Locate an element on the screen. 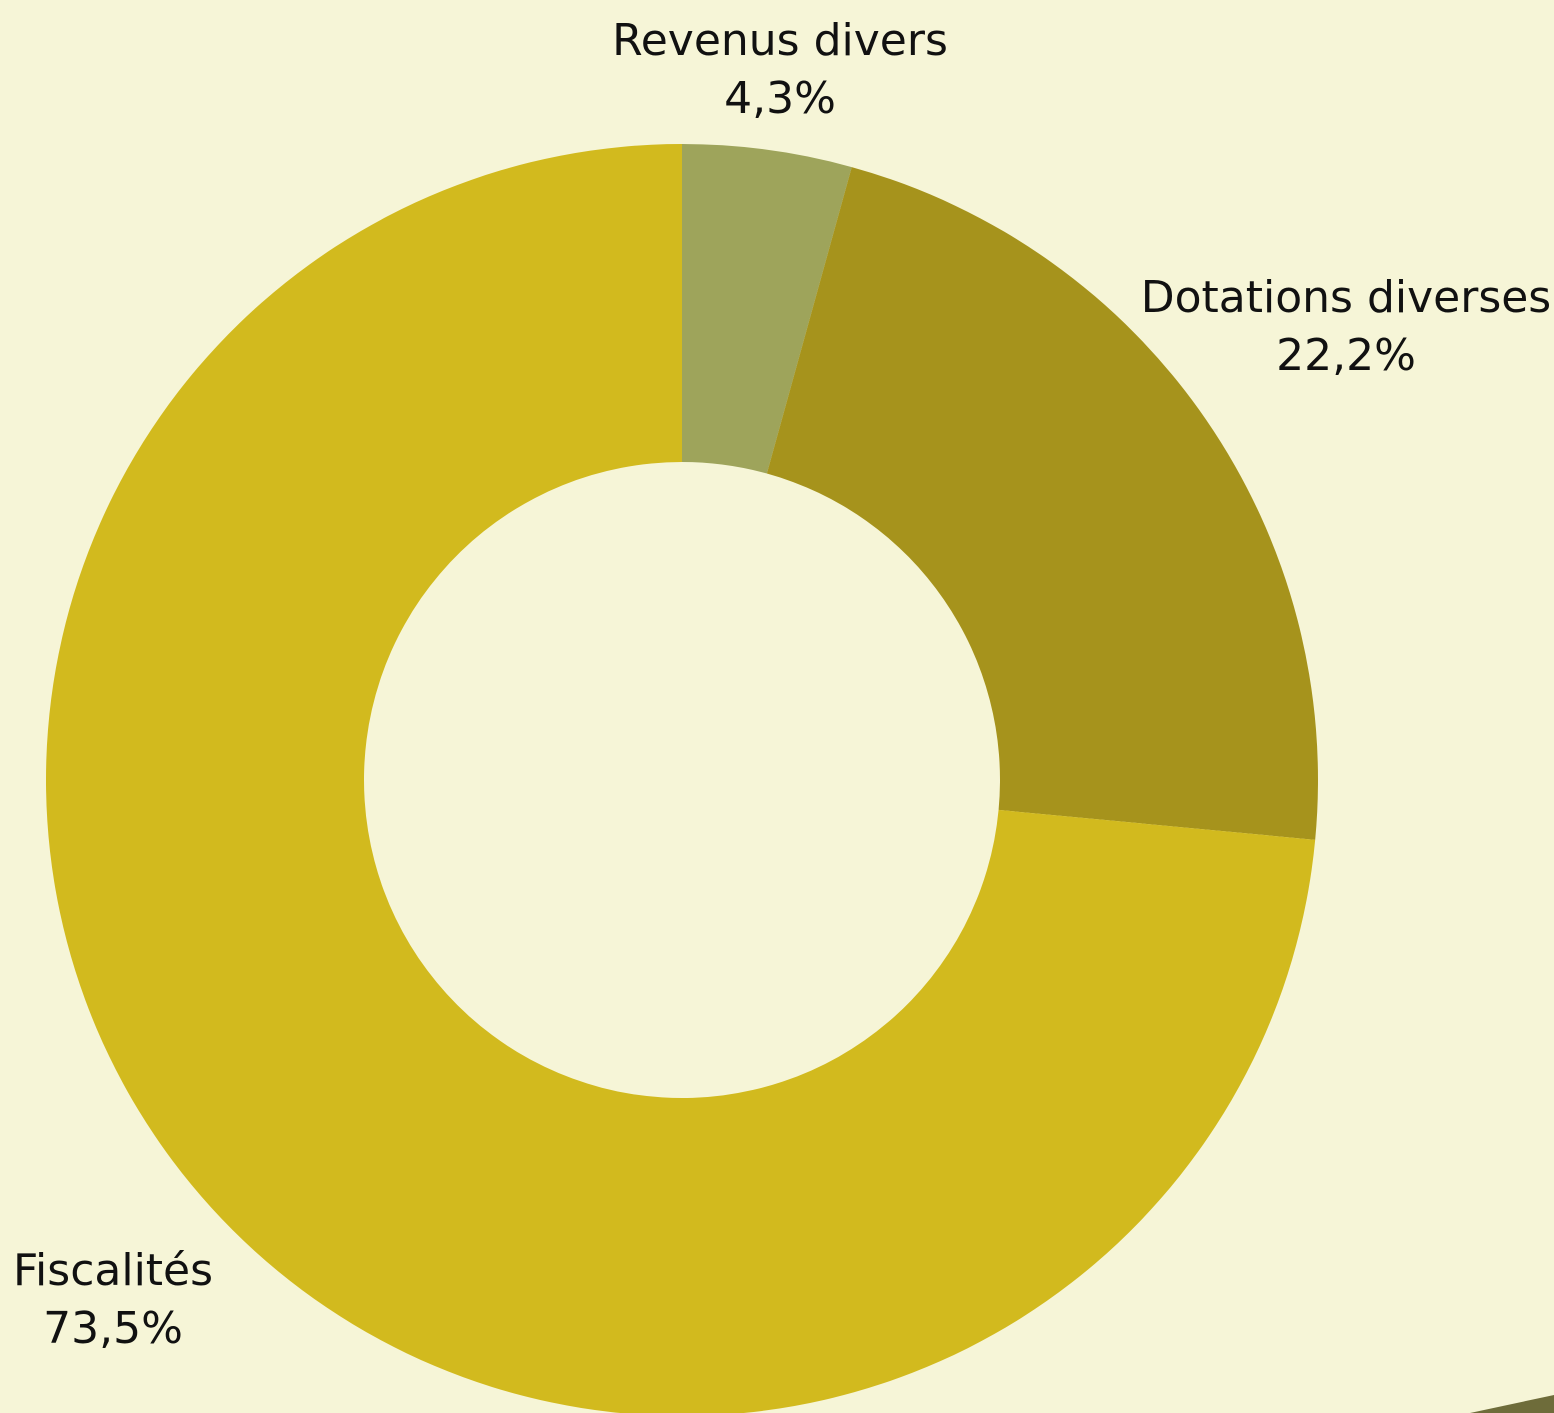  slice-value-label: 73,5% is located at coordinates (113, 1328).